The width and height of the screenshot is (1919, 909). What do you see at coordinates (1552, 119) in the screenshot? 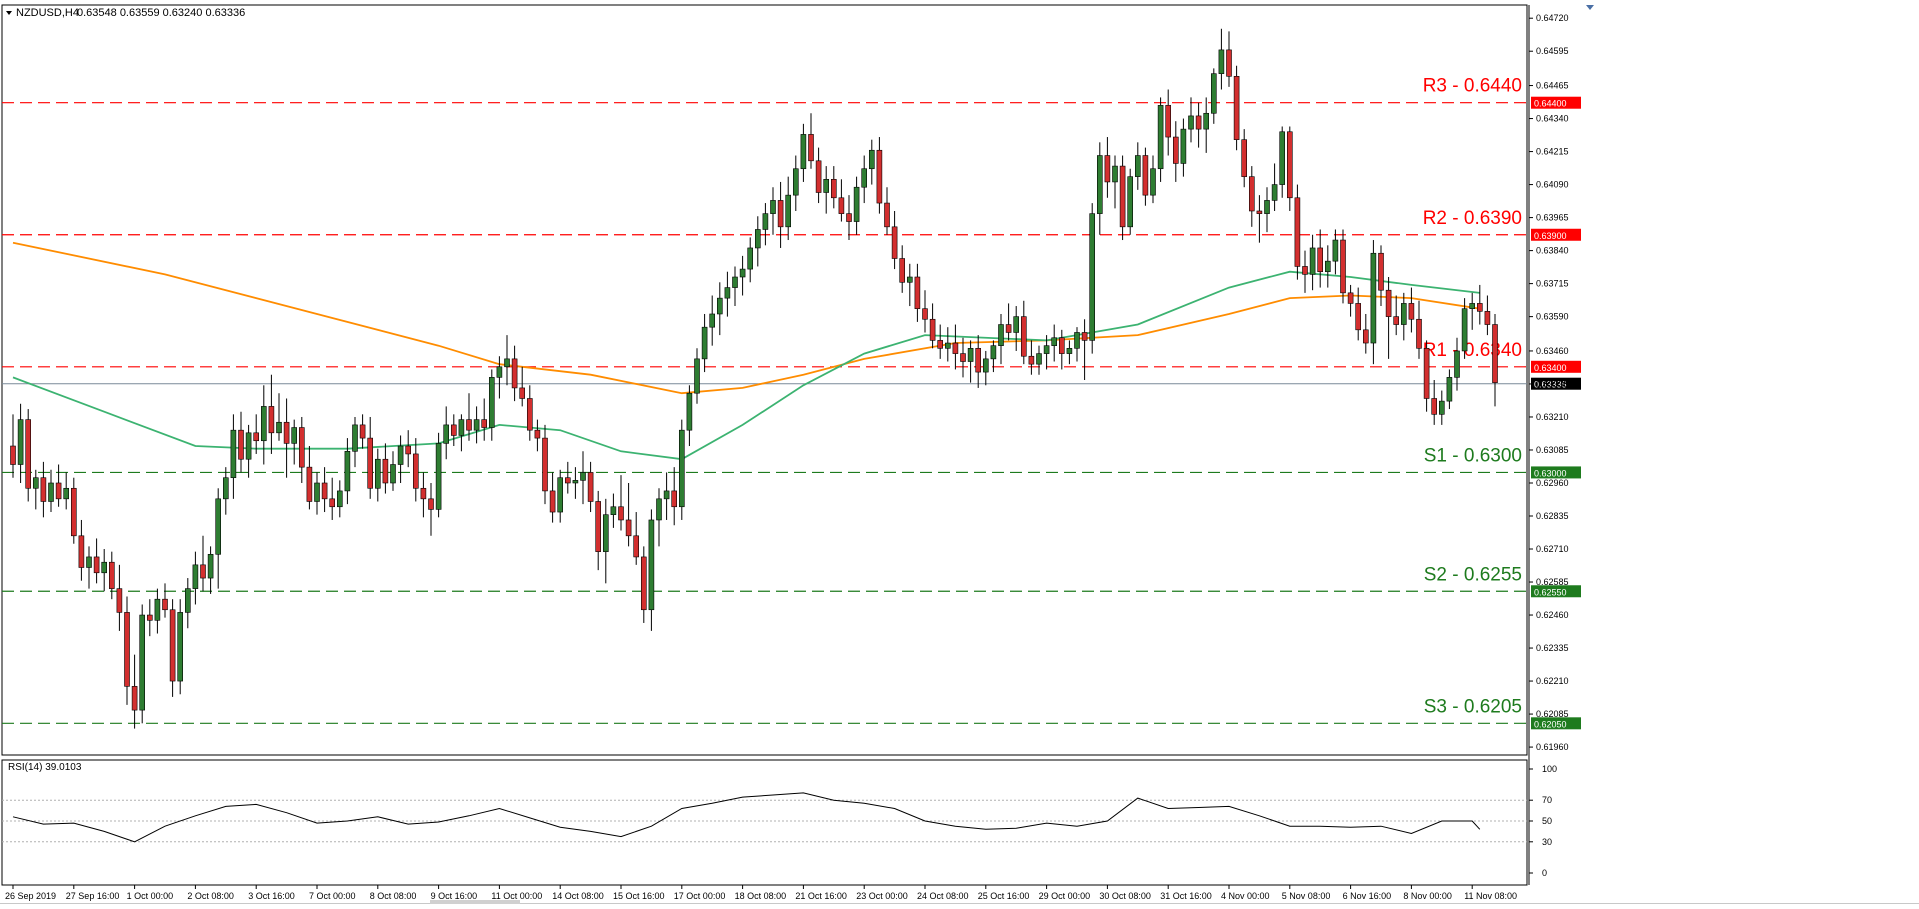
I see `price-tick-label: 0.64340` at bounding box center [1552, 119].